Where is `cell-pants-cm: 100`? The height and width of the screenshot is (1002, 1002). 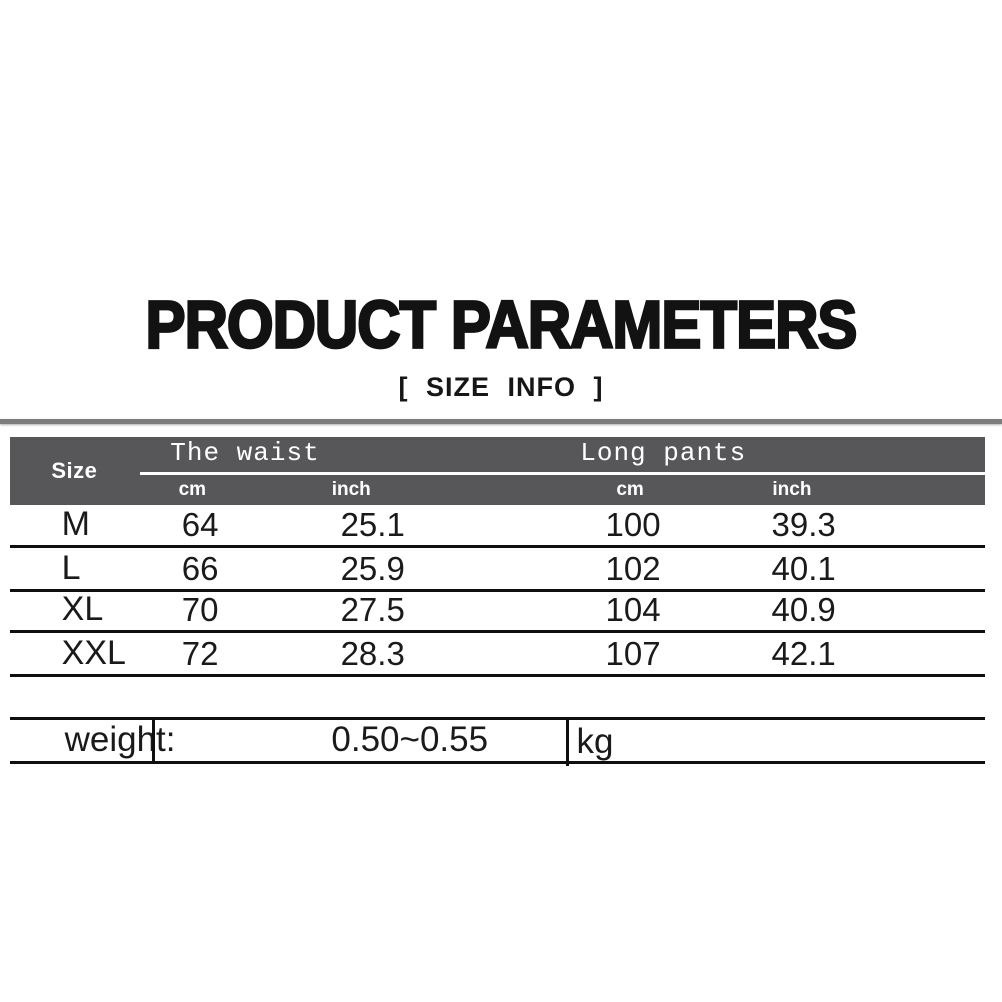
cell-pants-cm: 100 is located at coordinates (633, 524).